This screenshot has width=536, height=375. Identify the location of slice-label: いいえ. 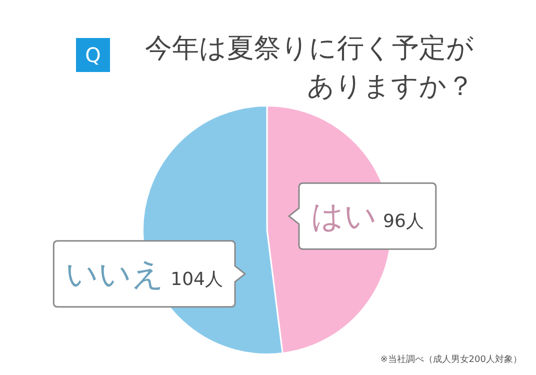
(115, 273).